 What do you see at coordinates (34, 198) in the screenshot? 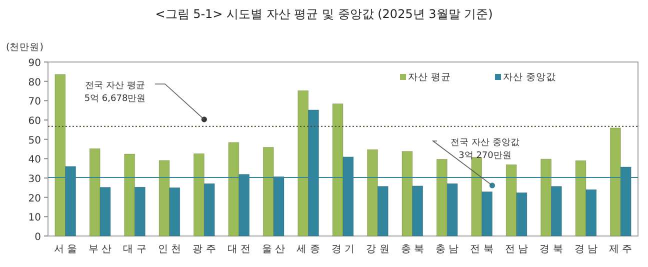
I see `y-tick-label: 20` at bounding box center [34, 198].